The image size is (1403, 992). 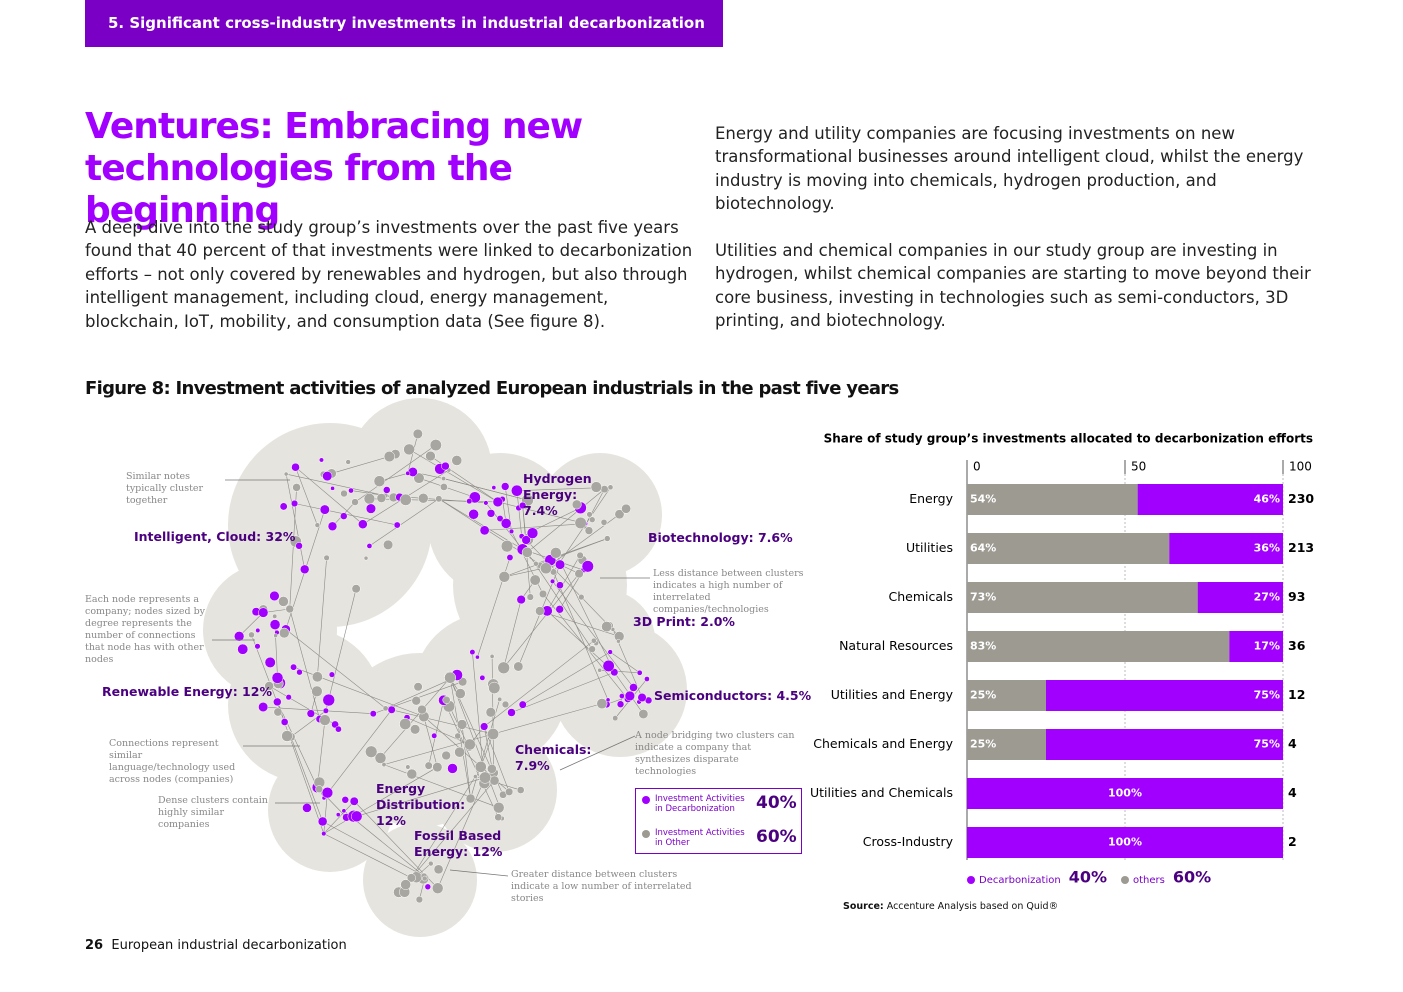 I want to click on value-label: 73%, so click(x=983, y=597).